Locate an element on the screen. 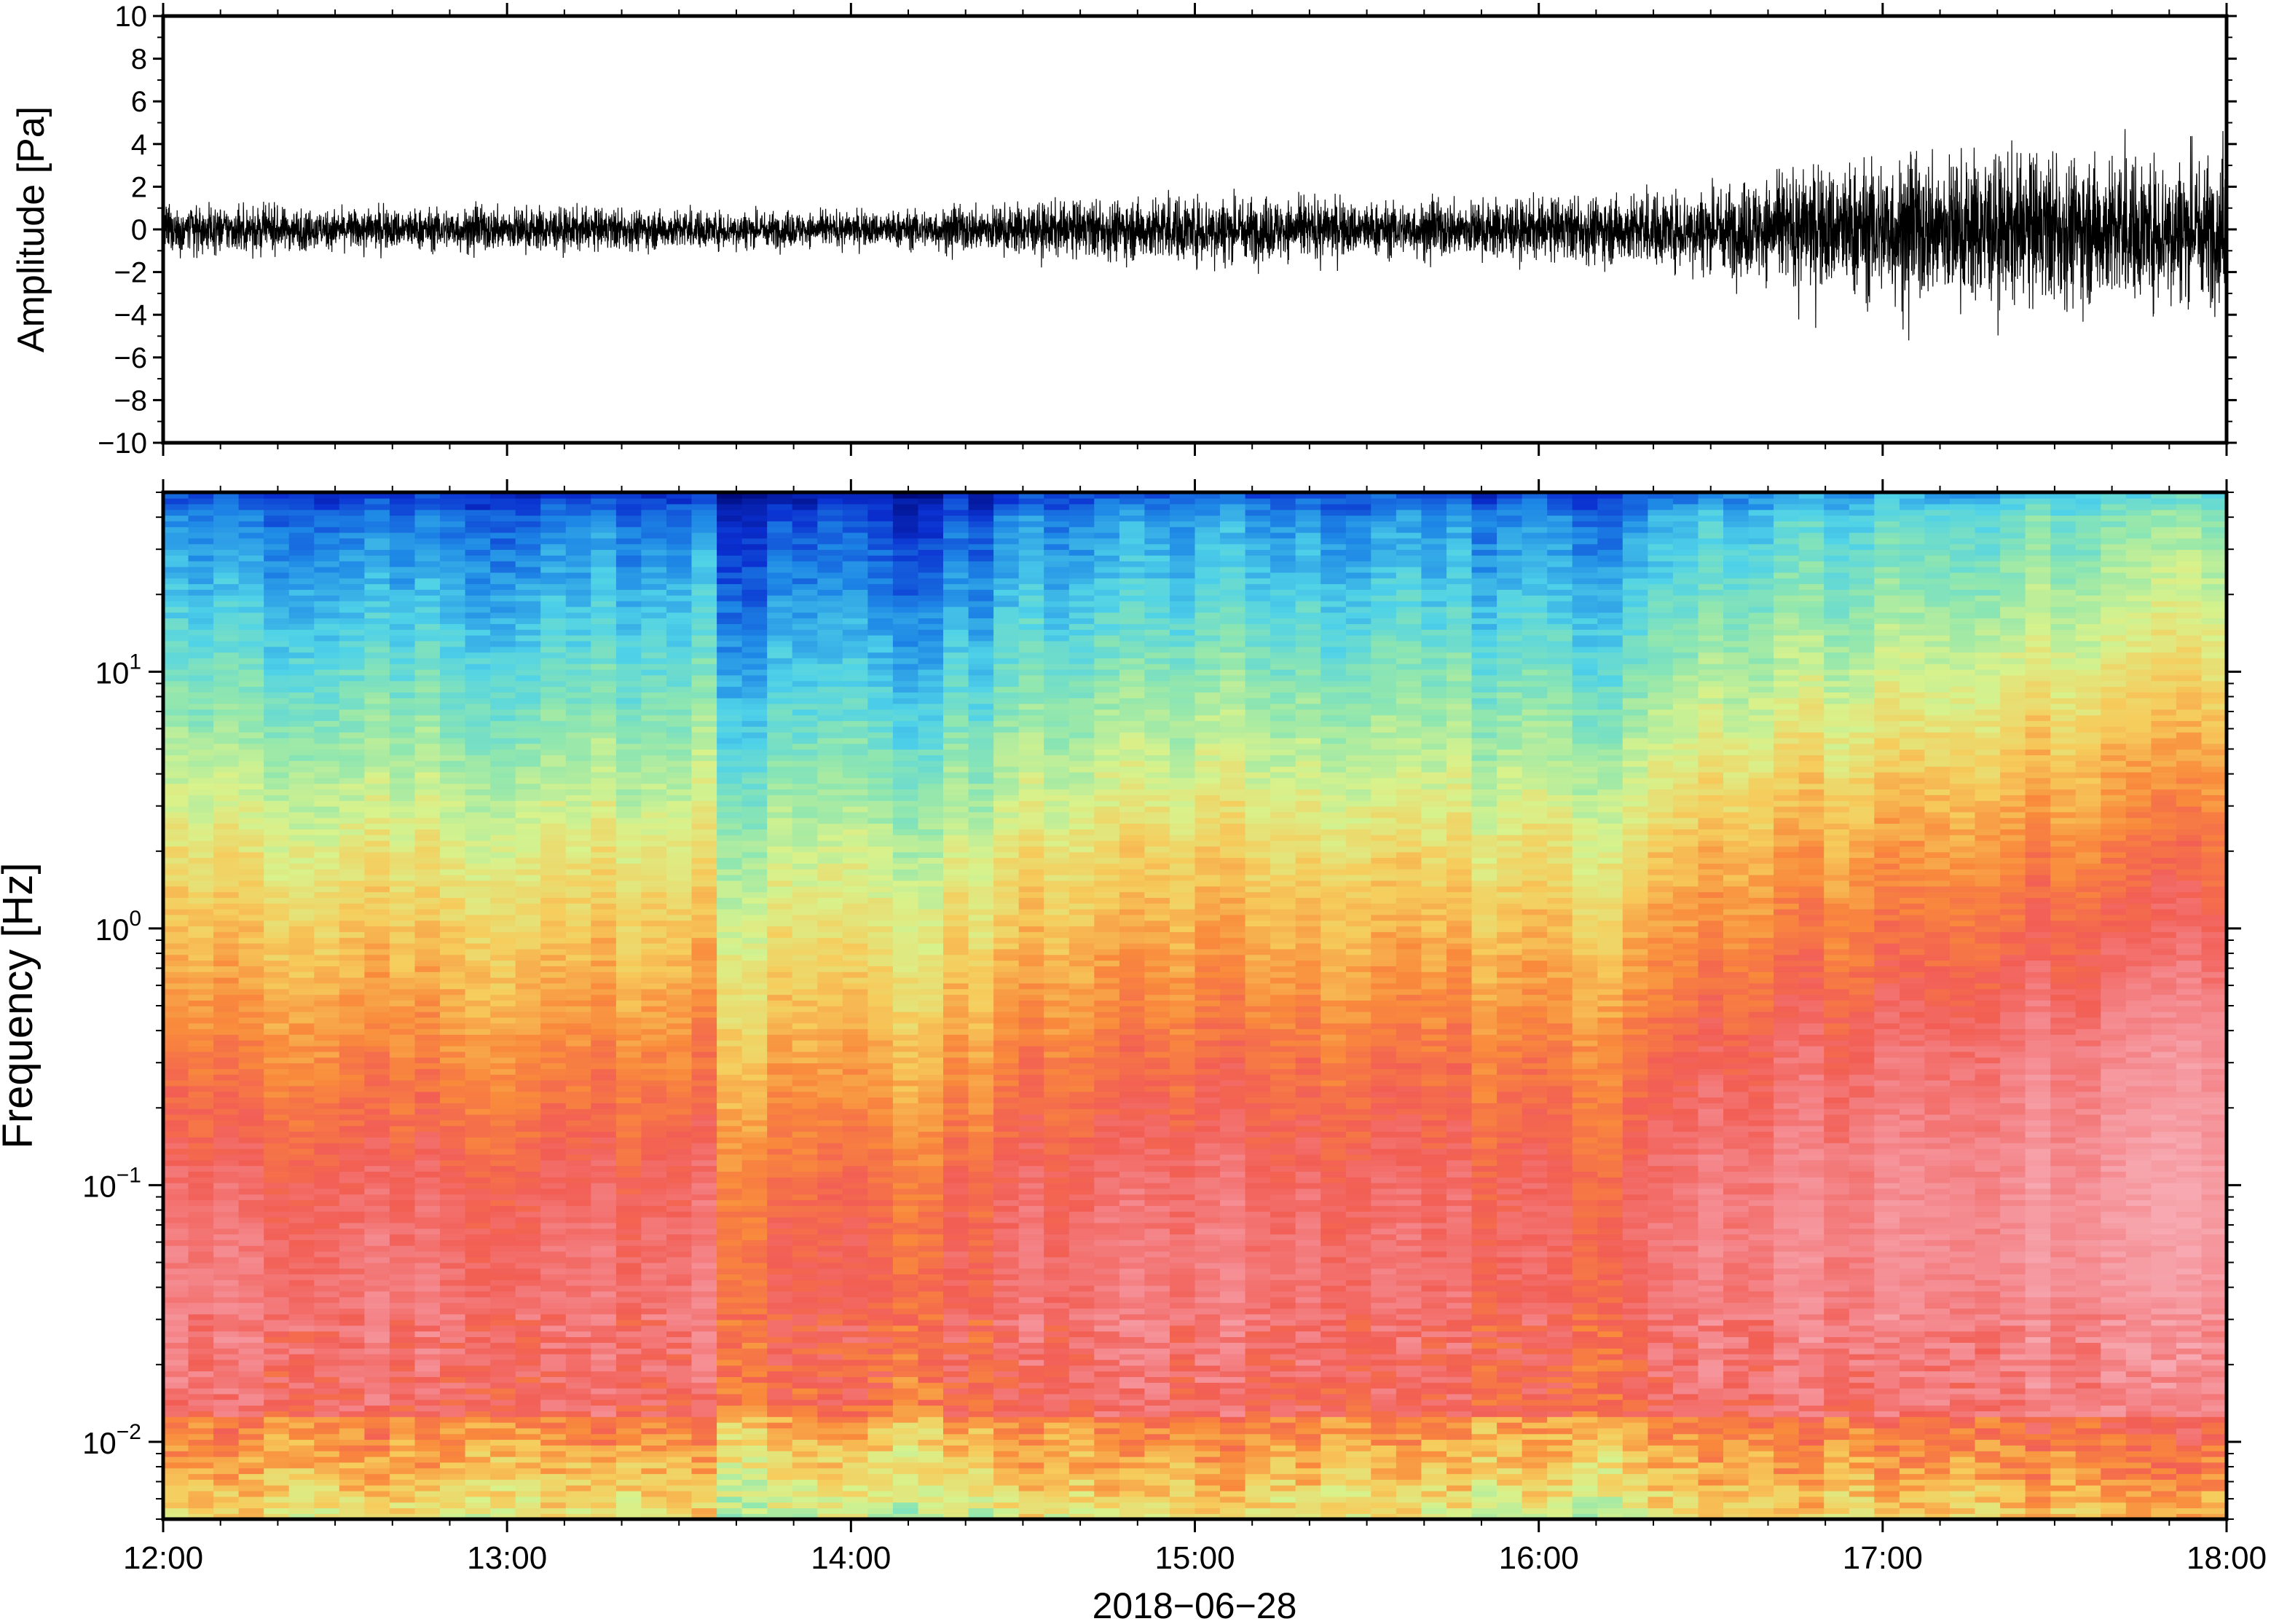 The image size is (2271, 1624). waveform-y-tick-label: −8 is located at coordinates (130, 401).